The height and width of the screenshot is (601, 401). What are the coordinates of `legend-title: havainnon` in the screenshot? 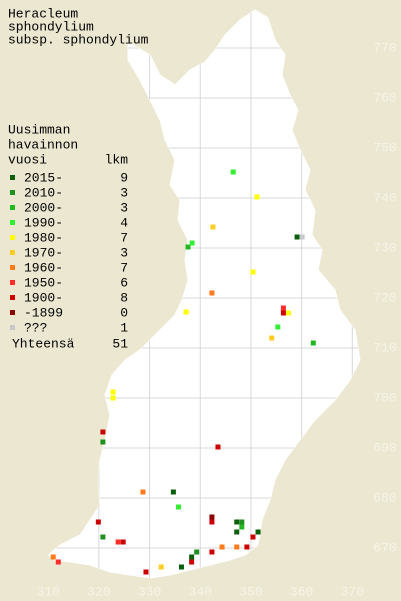 It's located at (43, 144).